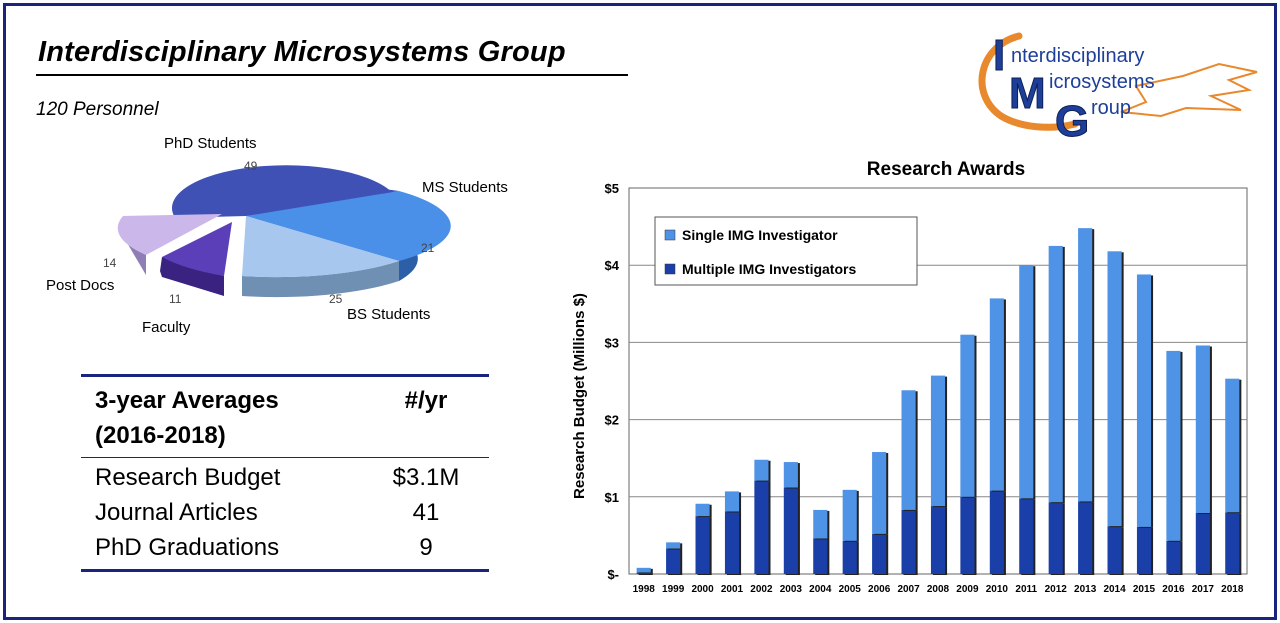 The image size is (1280, 623). Describe the element at coordinates (967, 589) in the screenshot. I see `x-tick-label: 2009` at that location.